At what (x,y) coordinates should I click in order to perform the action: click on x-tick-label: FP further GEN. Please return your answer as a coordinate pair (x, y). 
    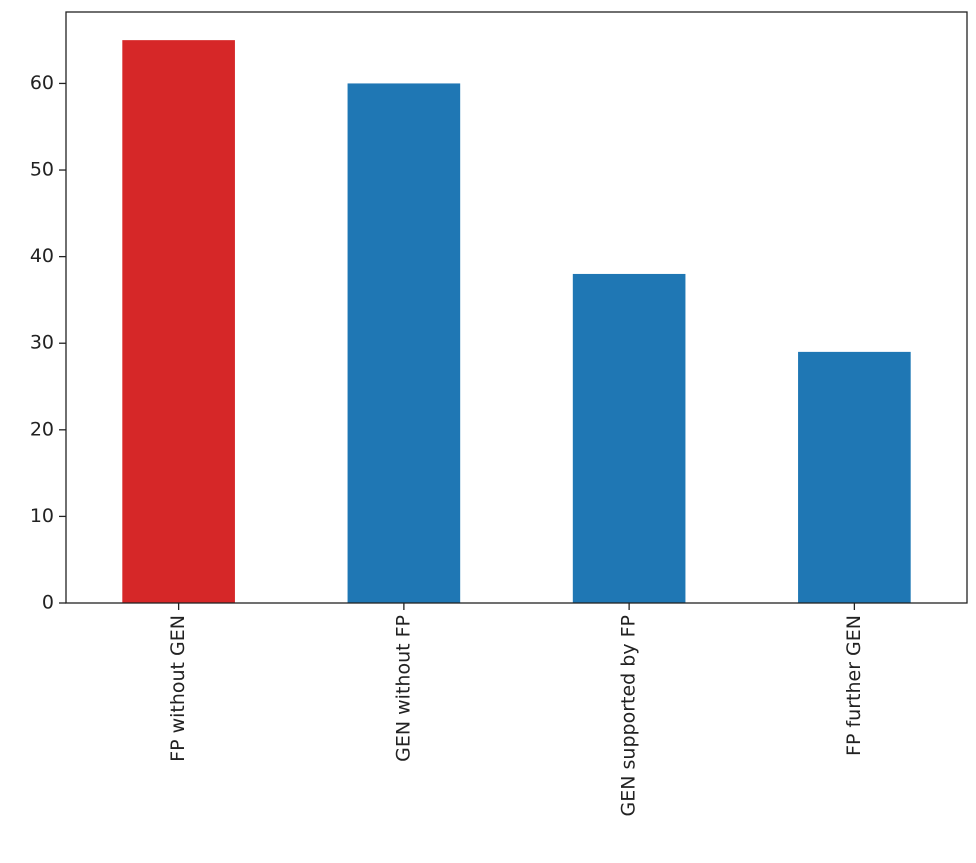
    Looking at the image, I should click on (854, 685).